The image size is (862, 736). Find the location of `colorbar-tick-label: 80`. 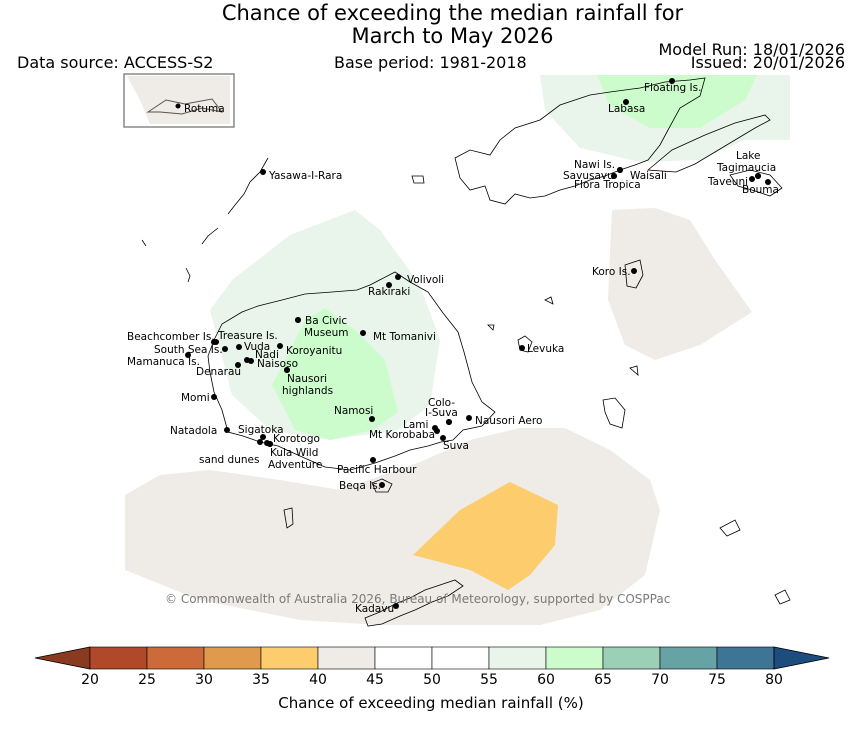

colorbar-tick-label: 80 is located at coordinates (774, 680).